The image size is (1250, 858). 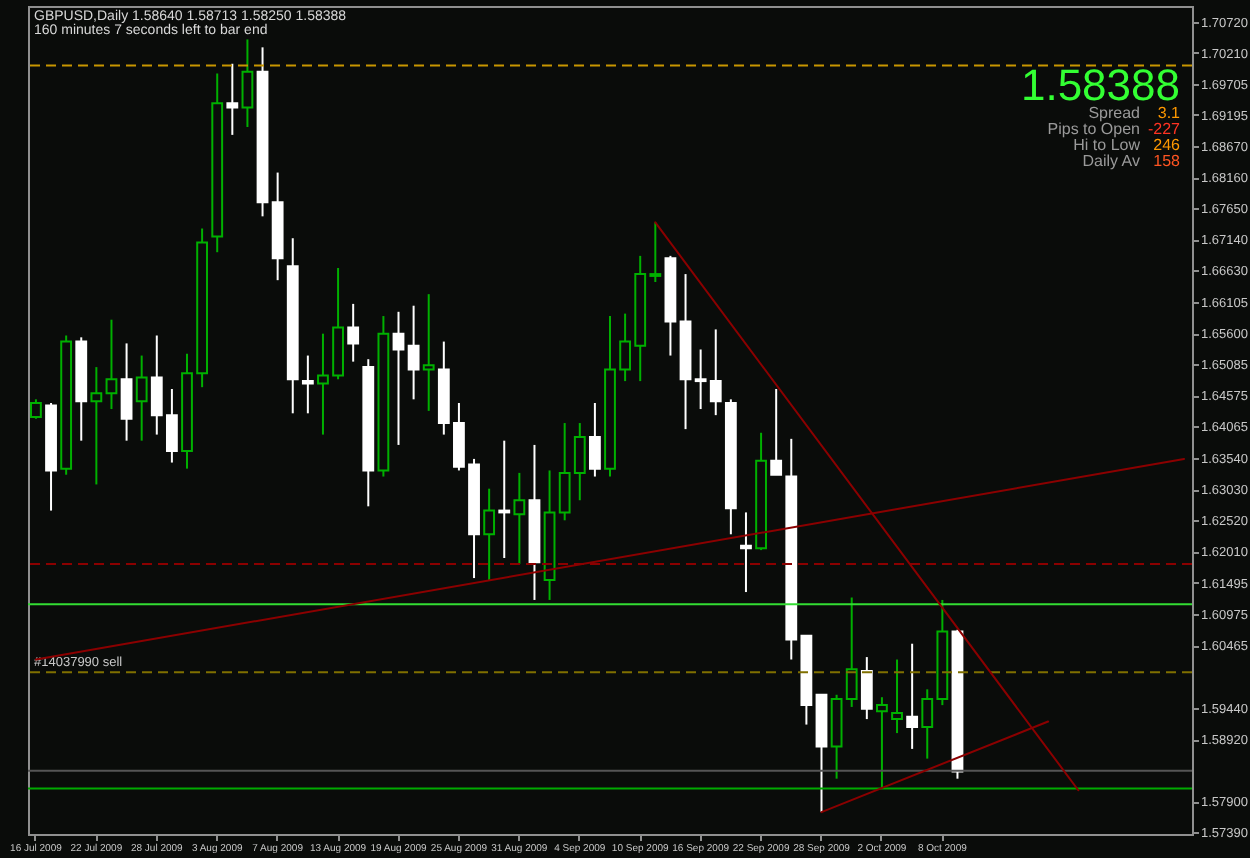 What do you see at coordinates (1114, 113) in the screenshot?
I see `annotation: Spread` at bounding box center [1114, 113].